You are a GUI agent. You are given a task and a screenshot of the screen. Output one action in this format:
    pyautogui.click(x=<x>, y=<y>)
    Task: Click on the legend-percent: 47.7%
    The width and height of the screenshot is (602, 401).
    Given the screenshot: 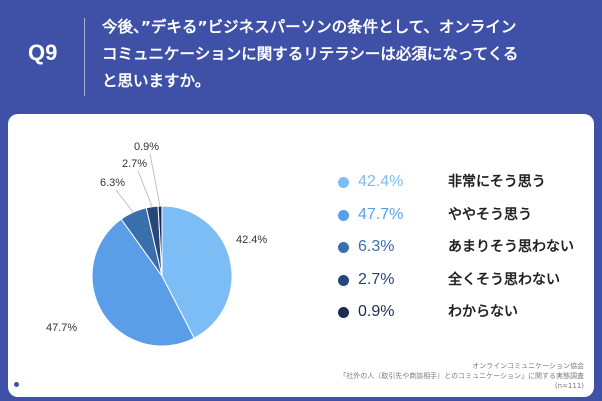 What is the action you would take?
    pyautogui.click(x=381, y=214)
    